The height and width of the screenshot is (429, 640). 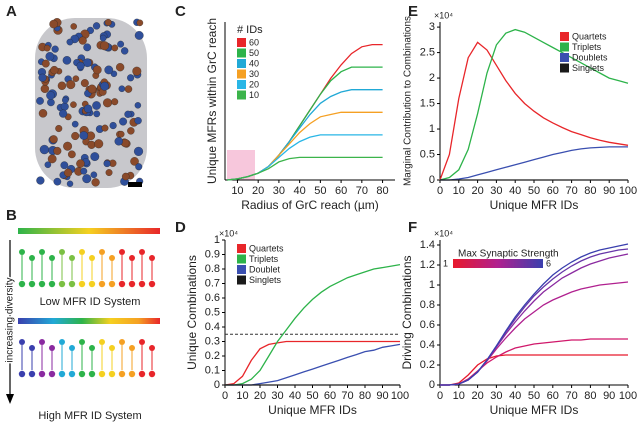 What do you see at coordinates (264, 259) in the screenshot?
I see `legend-label: Triplets` at bounding box center [264, 259].